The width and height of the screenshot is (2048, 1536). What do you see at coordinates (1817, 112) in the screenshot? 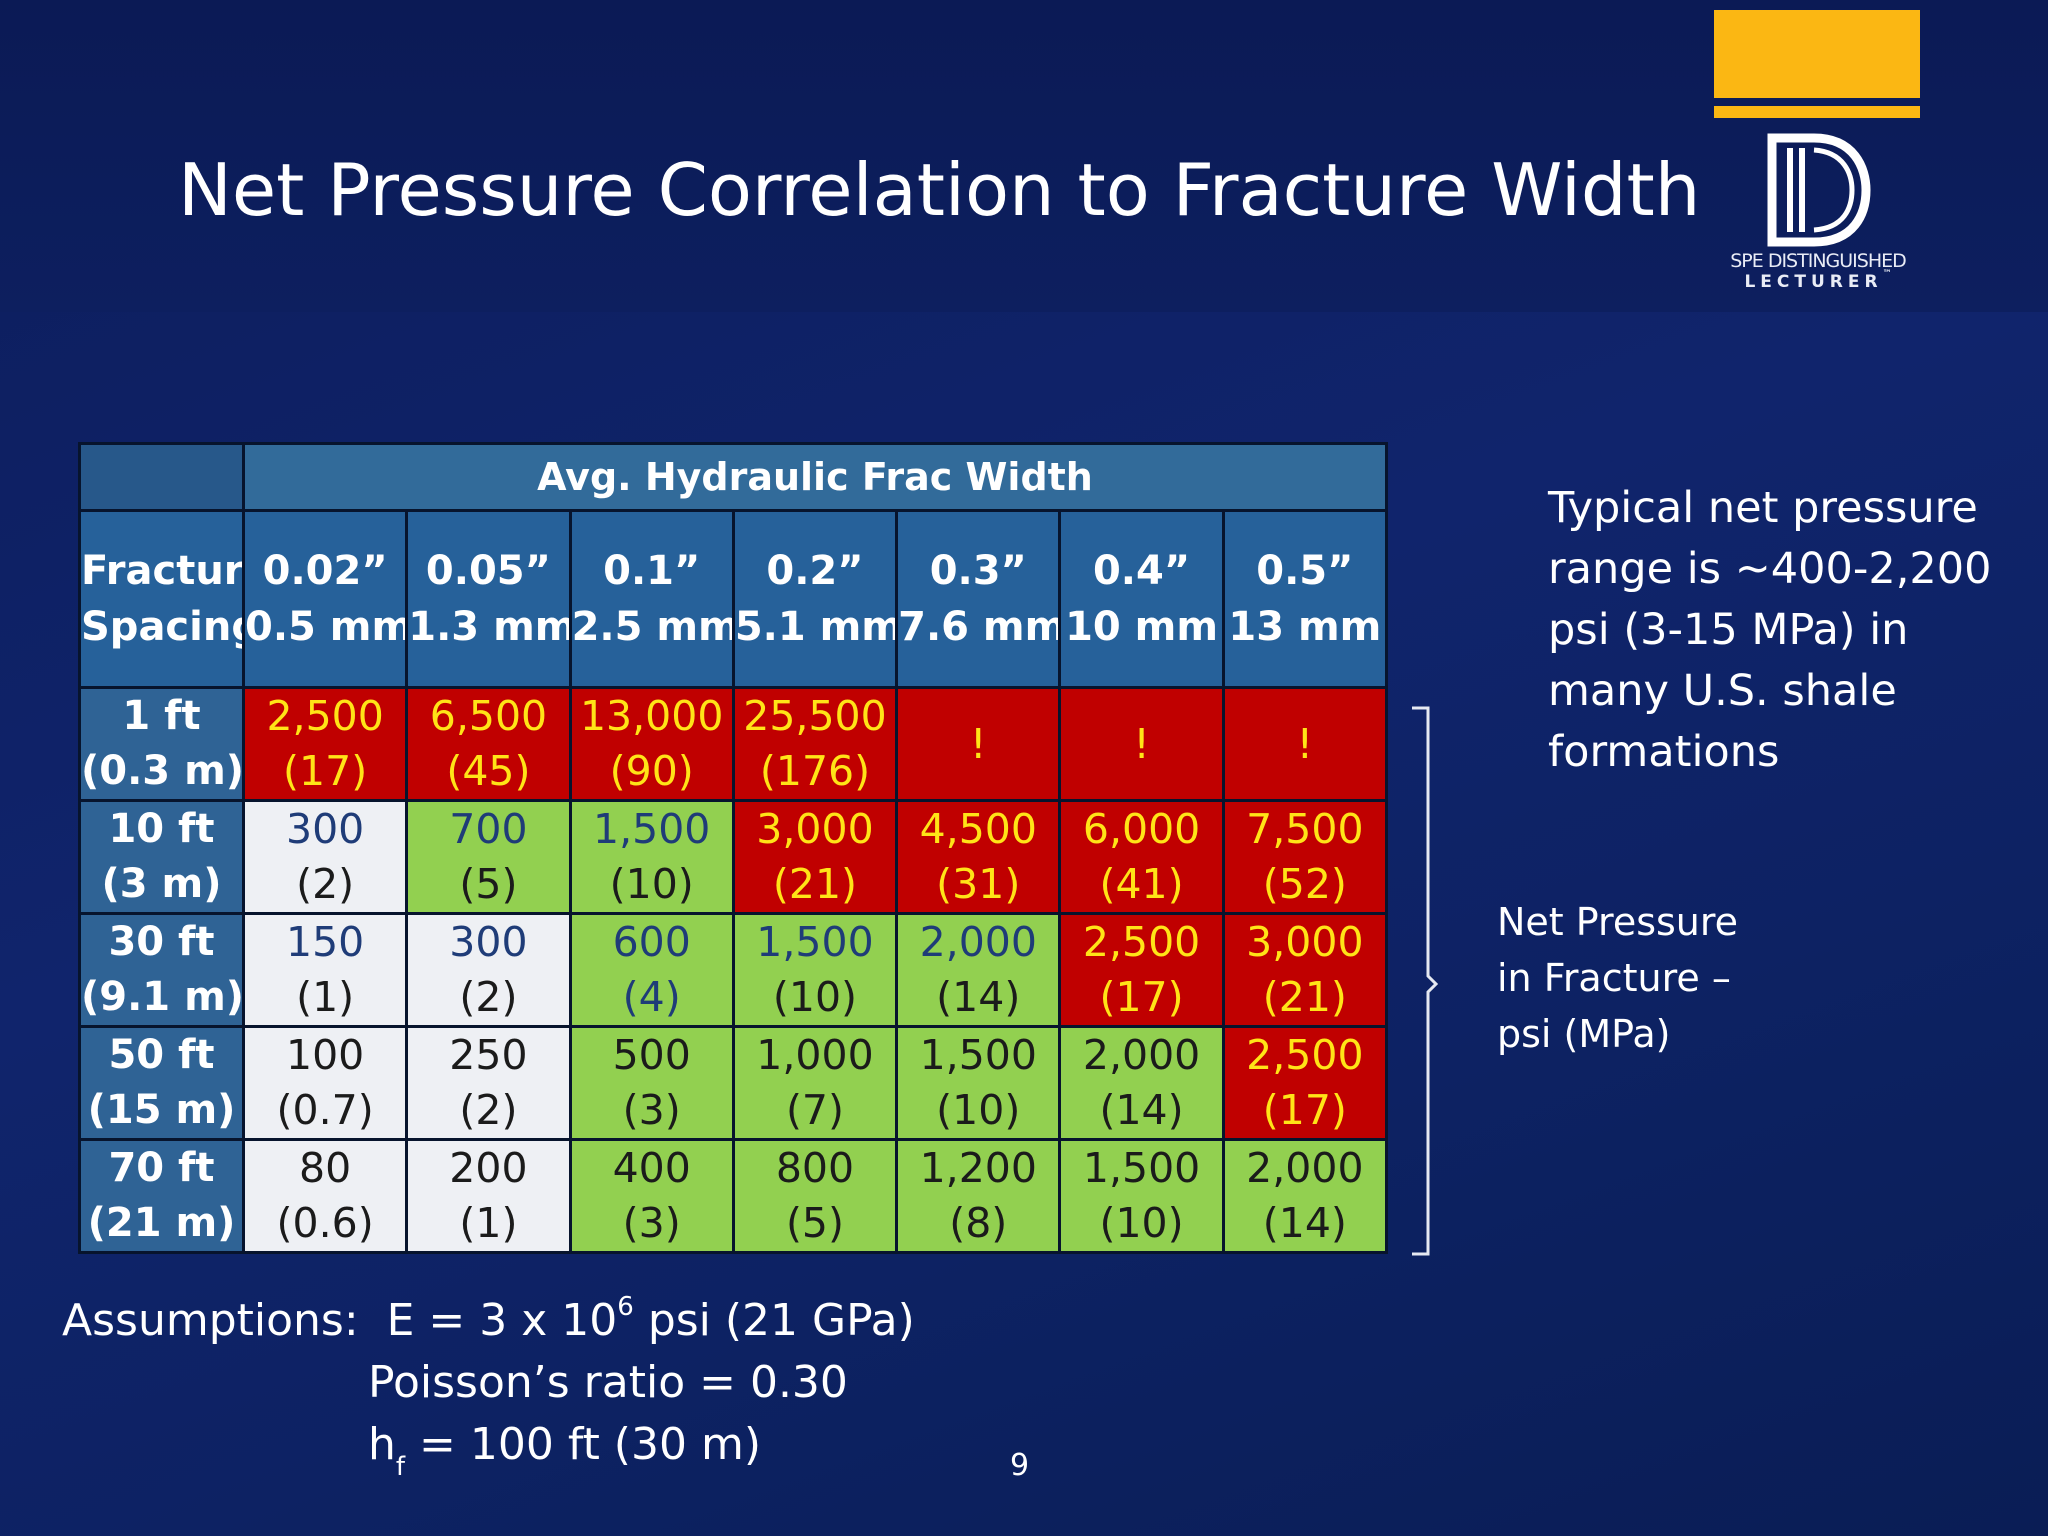
I see `logo-gold-stripe` at bounding box center [1817, 112].